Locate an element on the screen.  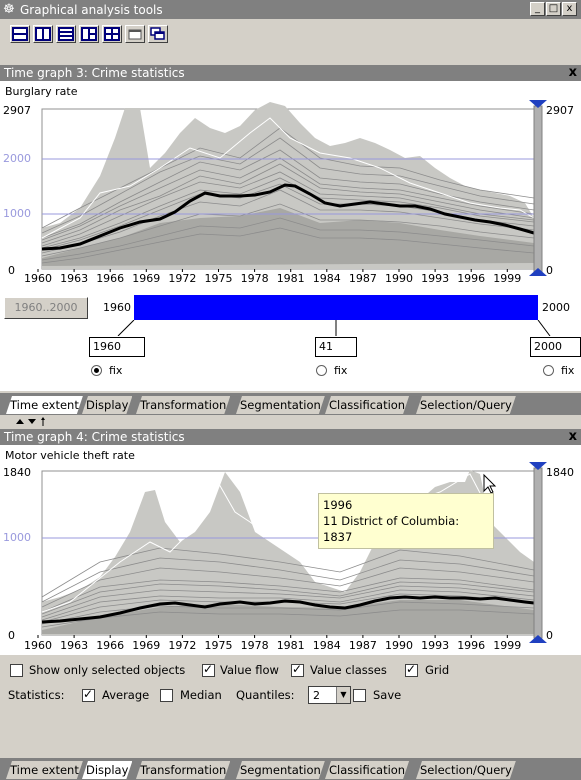
quantiles-label: Quantiles: is located at coordinates (265, 695).